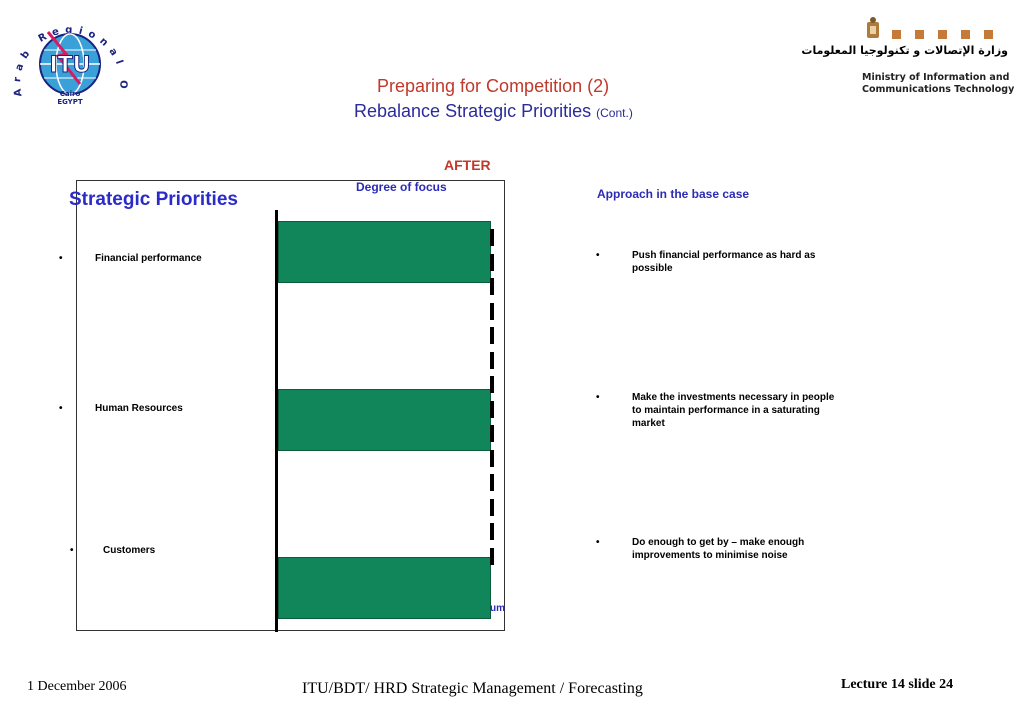 The image size is (1024, 709). I want to click on ministry-arabic-name: وزارة الإتصالات و تكنولوجيا المعلومات, so click(904, 50).